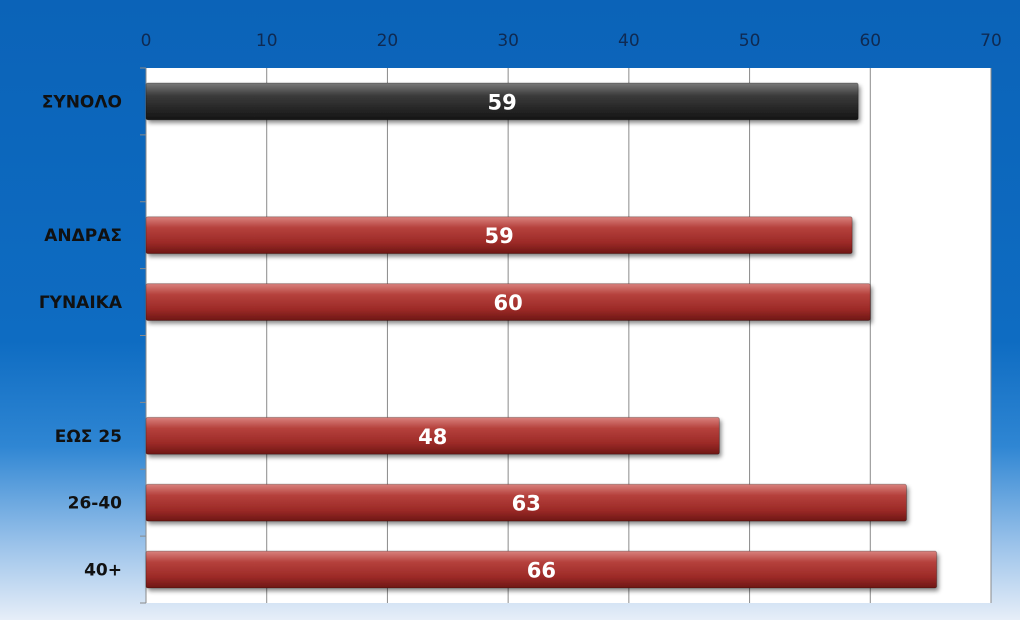 The width and height of the screenshot is (1020, 620). Describe the element at coordinates (82, 102) in the screenshot. I see `category-label: ΣΥΝΟΛΟ` at that location.